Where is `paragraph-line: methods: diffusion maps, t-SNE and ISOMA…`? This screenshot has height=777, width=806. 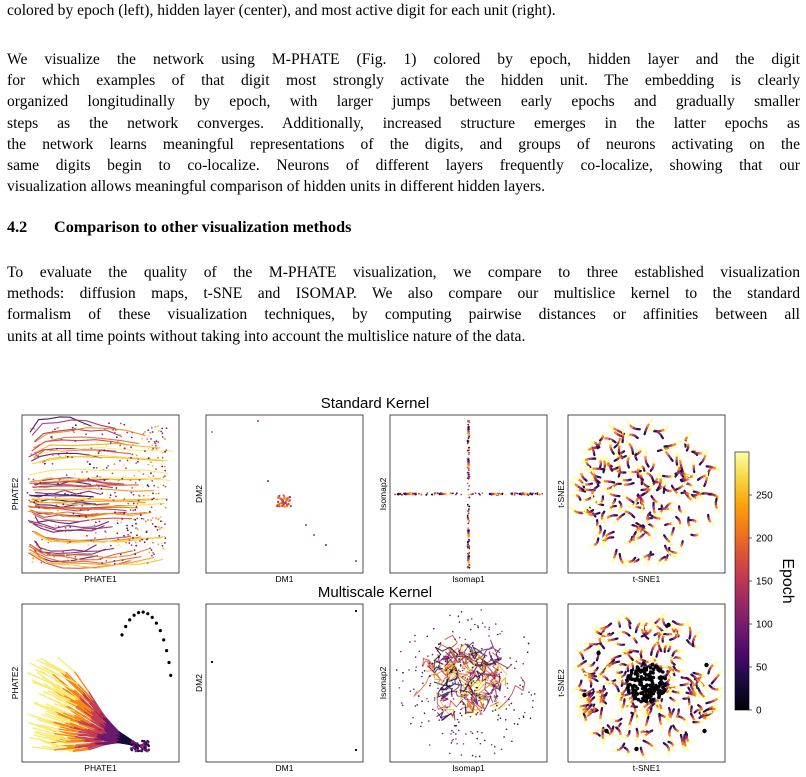 paragraph-line: methods: diffusion maps, t-SNE and ISOMA… is located at coordinates (403, 294).